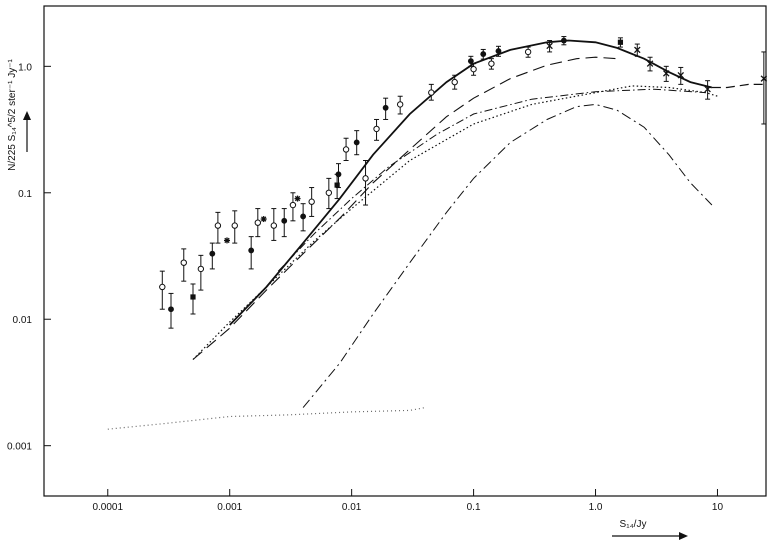  What do you see at coordinates (266, 418) in the screenshot?
I see `model-curve-faint-dotted` at bounding box center [266, 418].